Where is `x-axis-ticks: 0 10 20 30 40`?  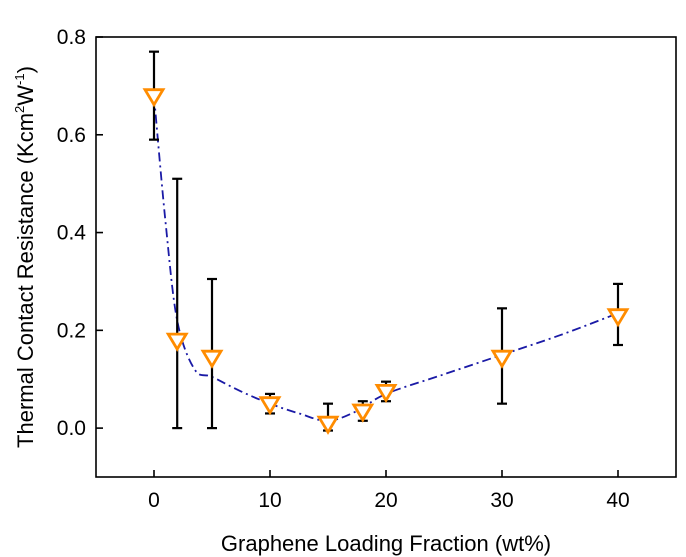 x-axis-ticks: 0 10 20 30 40 is located at coordinates (389, 491).